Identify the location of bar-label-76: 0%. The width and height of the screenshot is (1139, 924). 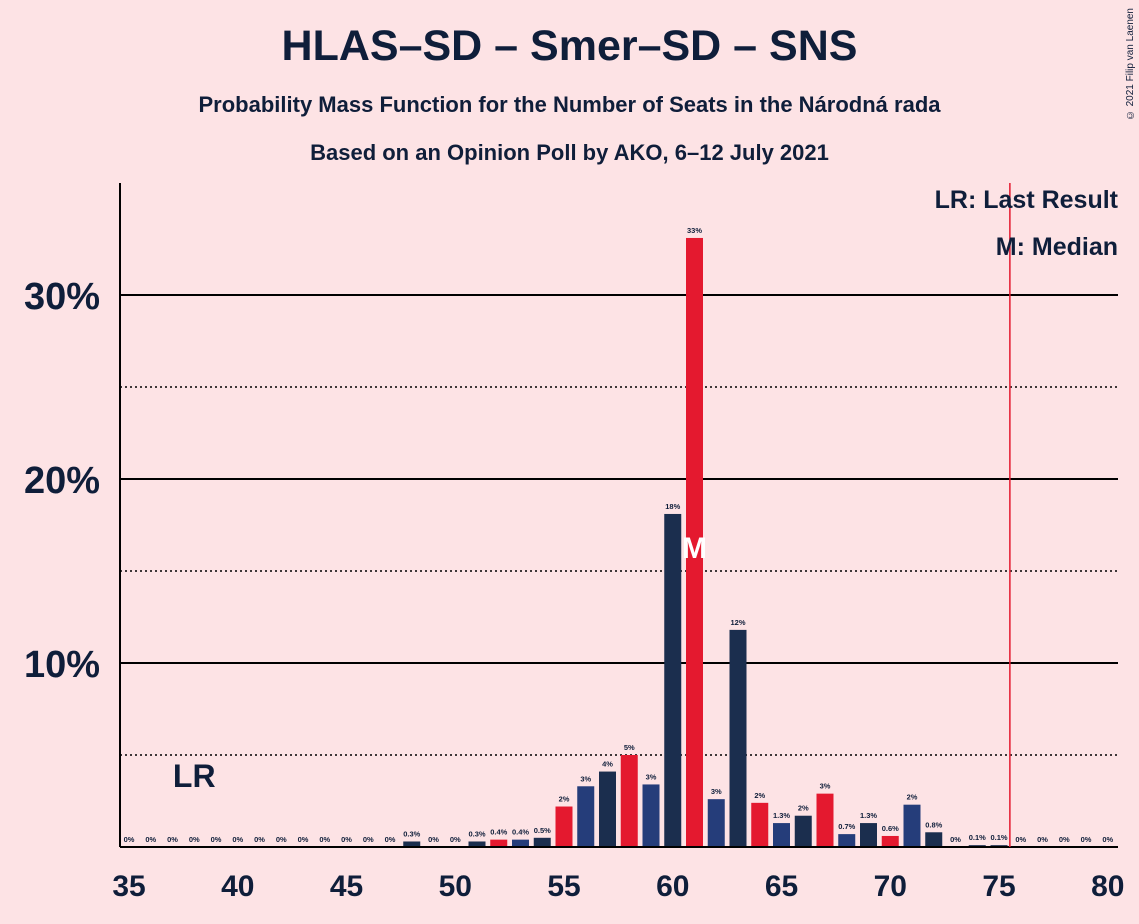
(1020, 839).